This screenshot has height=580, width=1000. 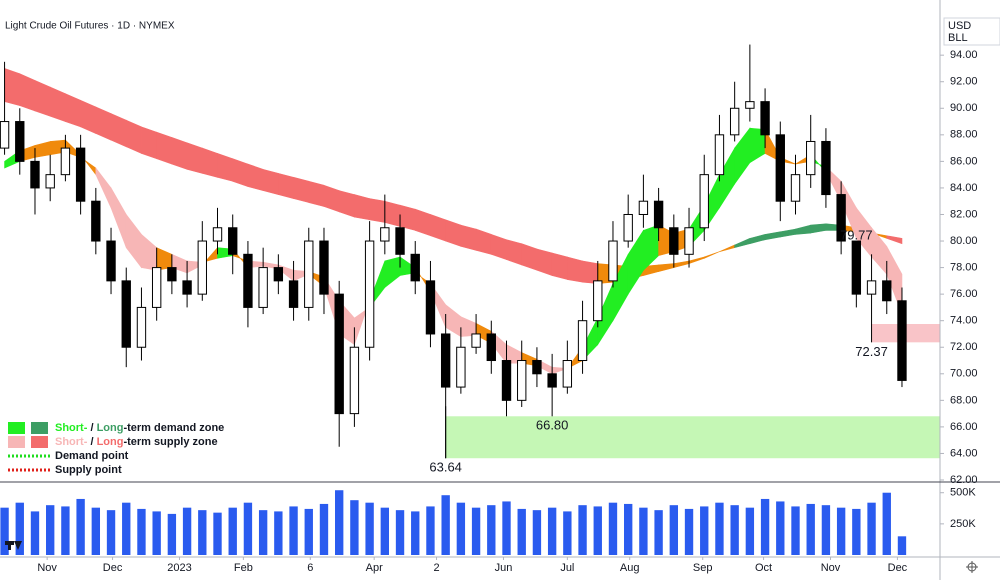 I want to click on annotation: 79.77, so click(x=856, y=235).